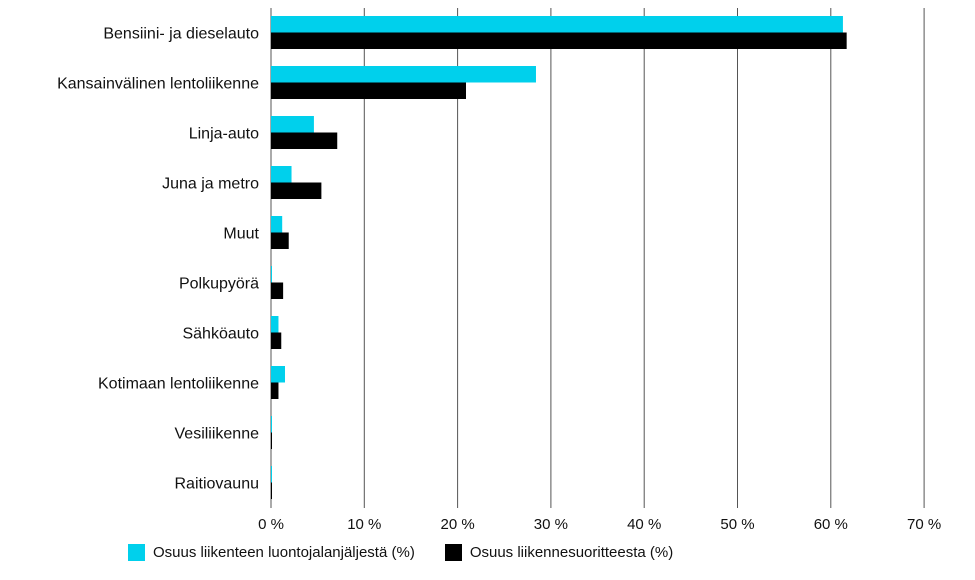 The width and height of the screenshot is (975, 580). I want to click on category-label-juna-ja-metro: Juna ja metro, so click(210, 184).